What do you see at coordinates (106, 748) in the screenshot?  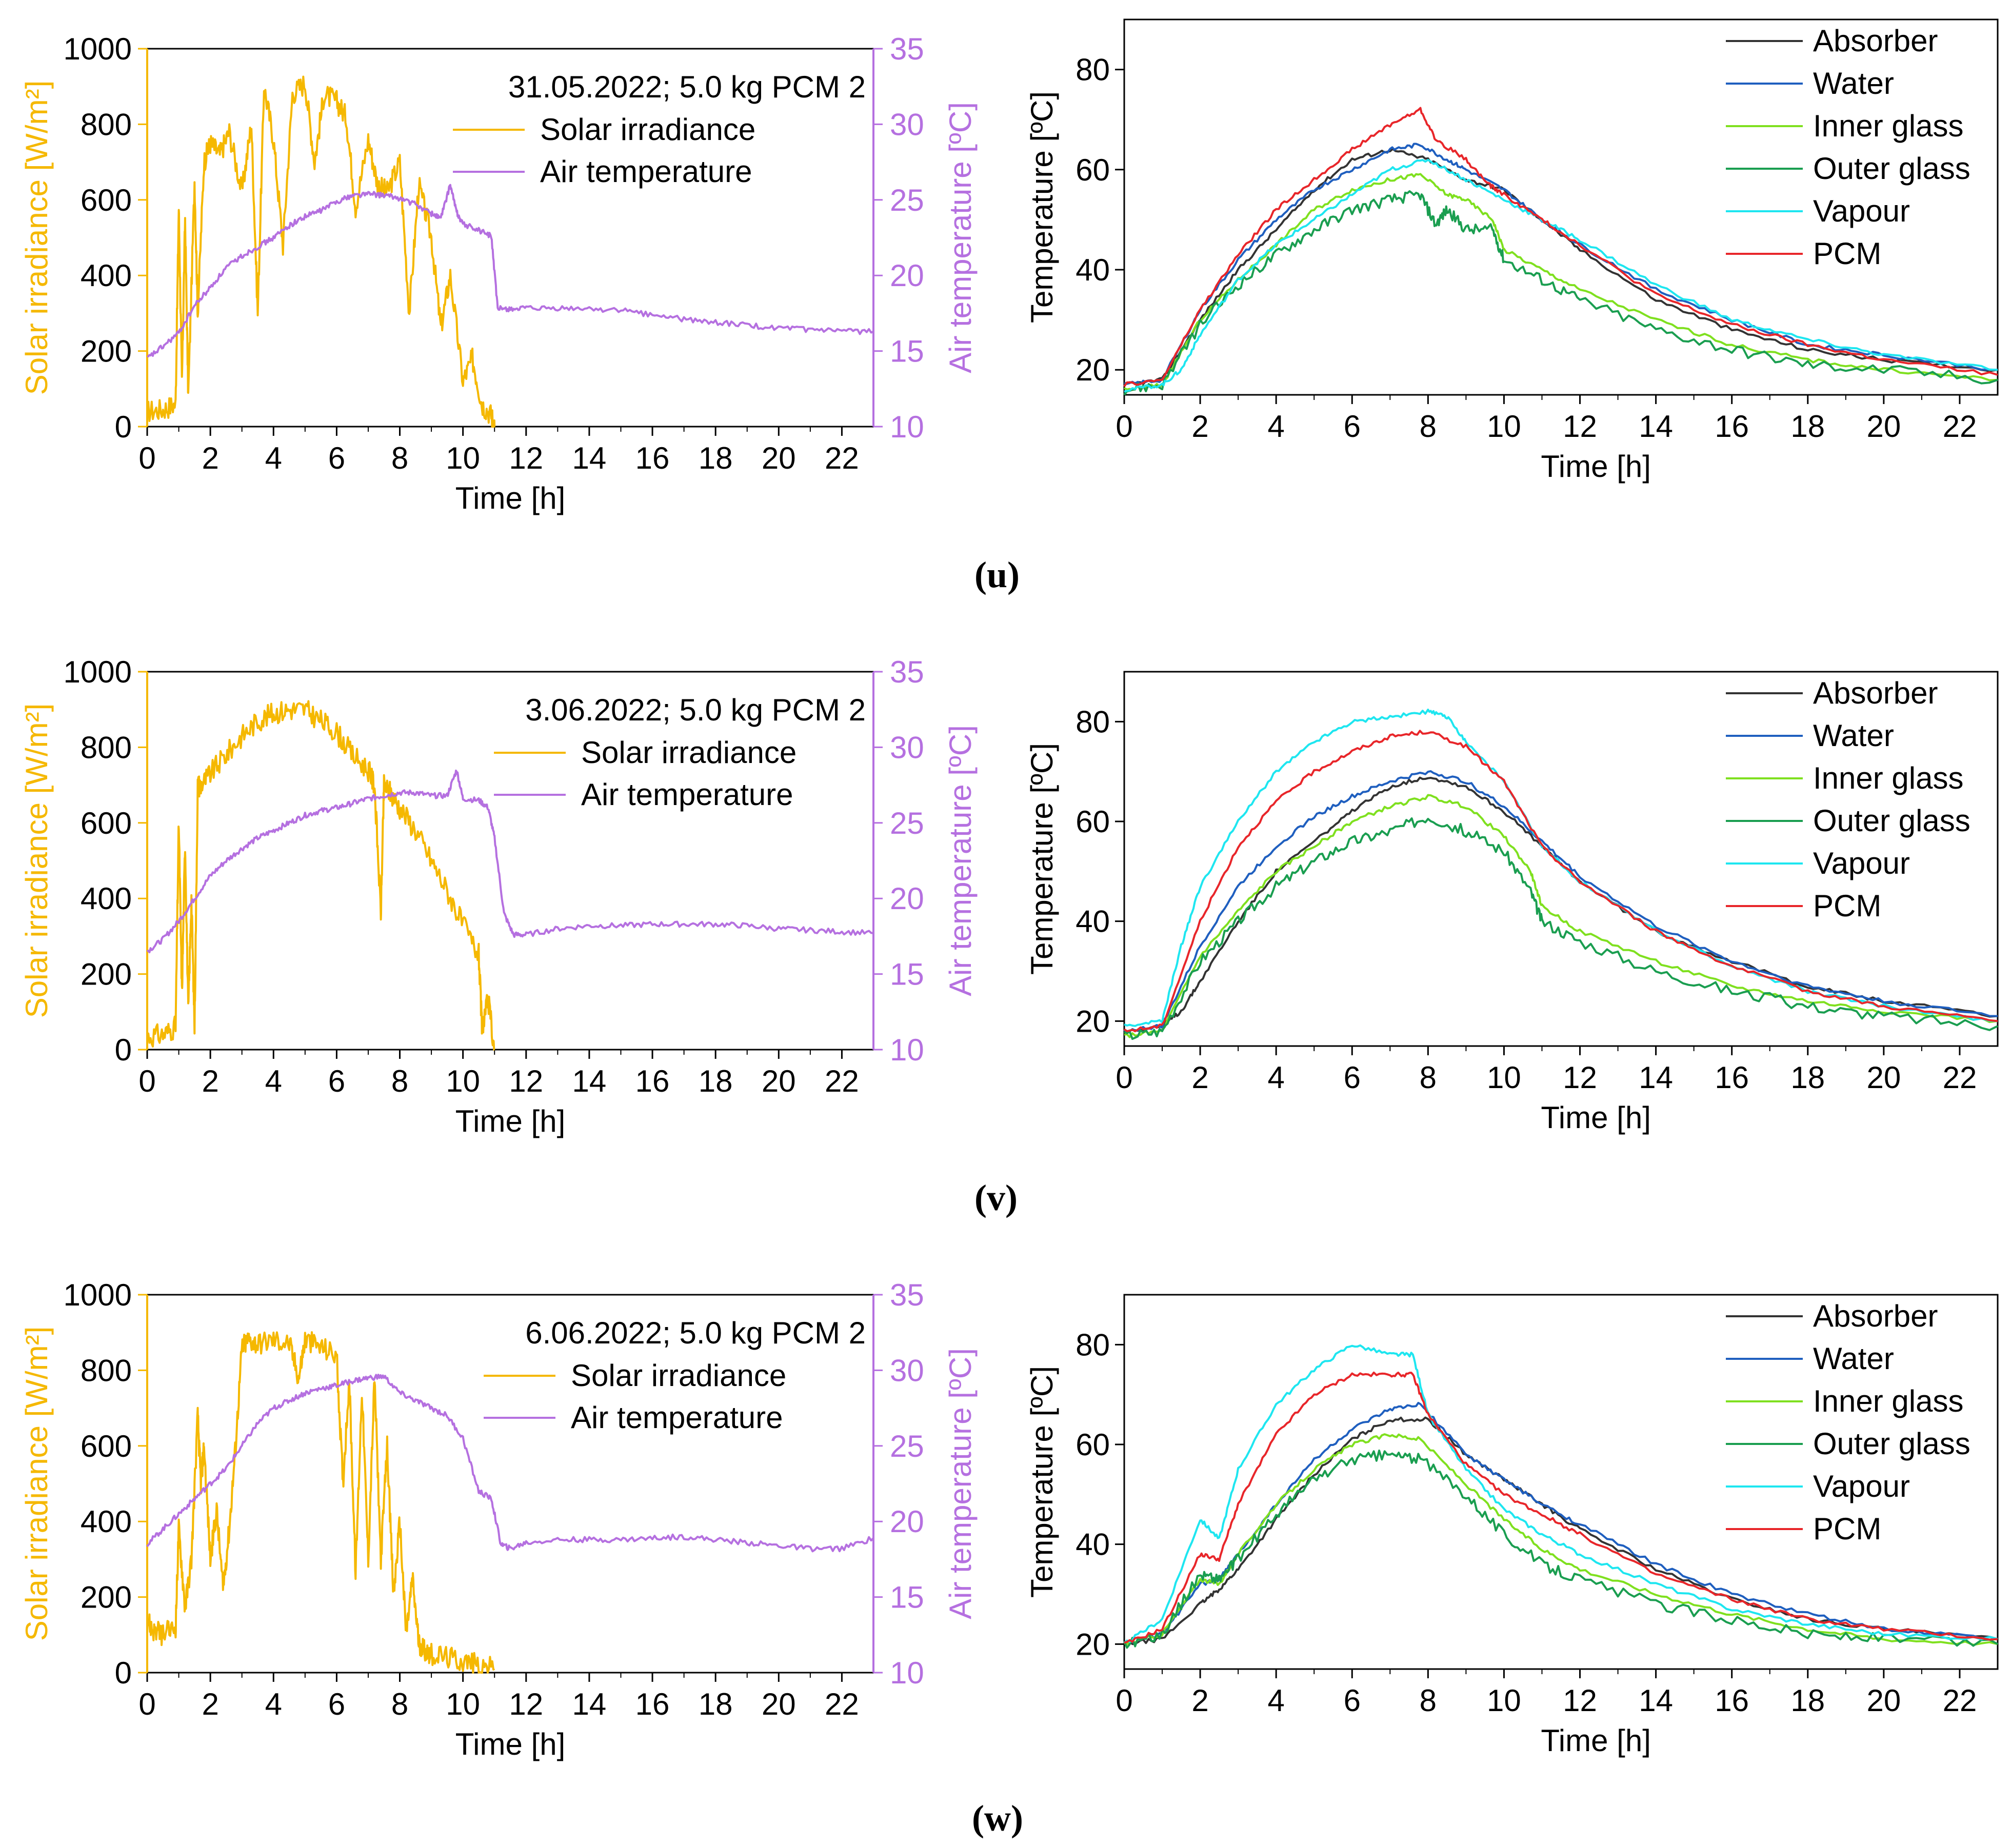 I see `y-tick-label: 800` at bounding box center [106, 748].